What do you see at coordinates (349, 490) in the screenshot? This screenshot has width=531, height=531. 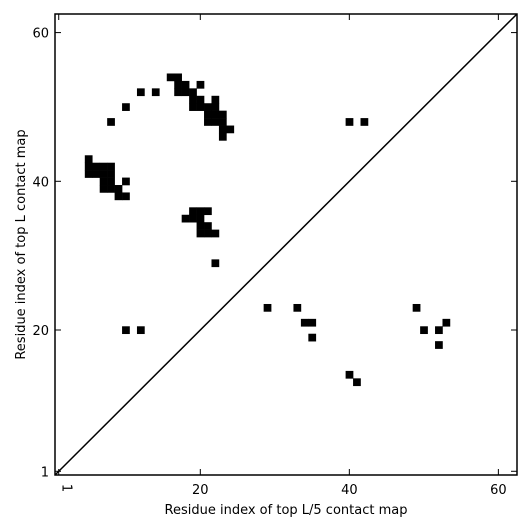 I see `x-tick-label: 40` at bounding box center [349, 490].